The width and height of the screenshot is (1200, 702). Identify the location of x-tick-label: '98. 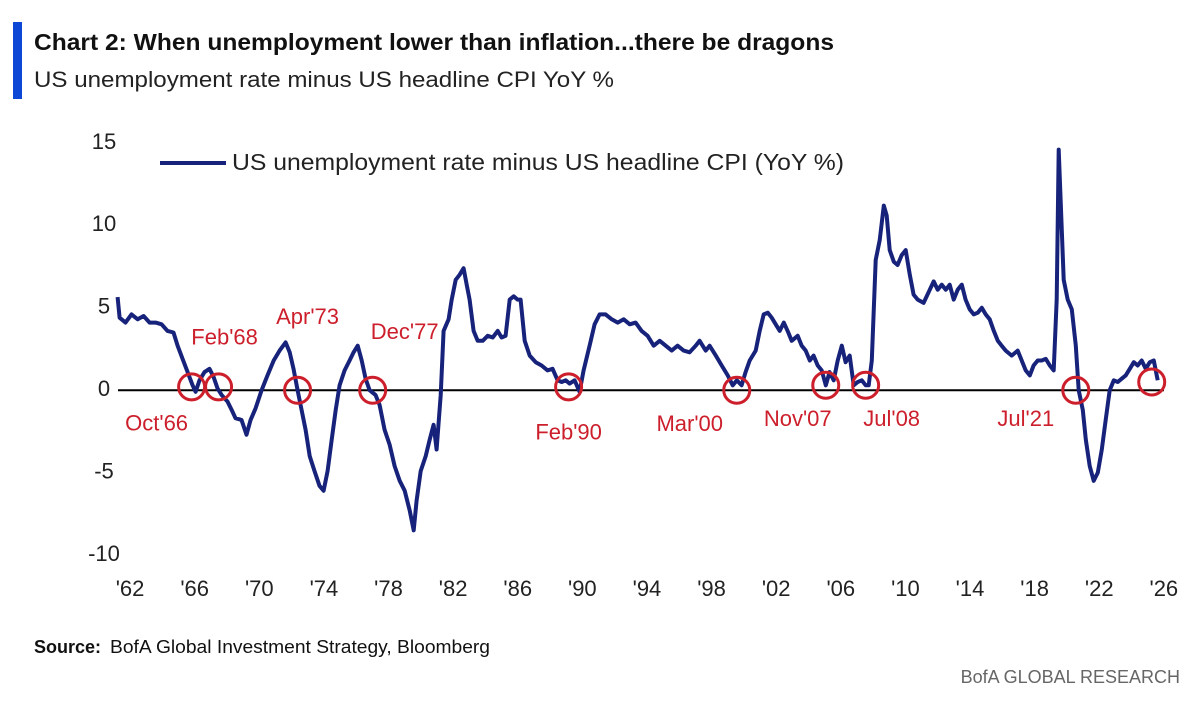
(711, 588).